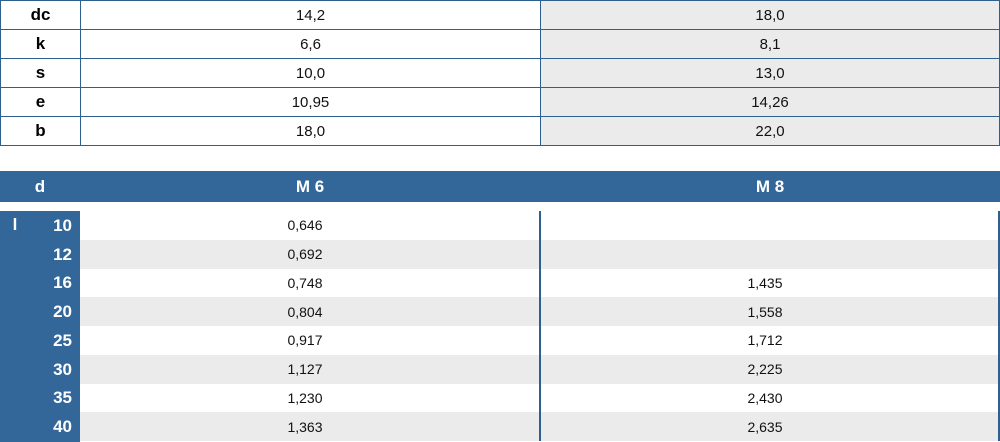 The image size is (1000, 442). I want to click on row-label: 25, so click(40, 341).